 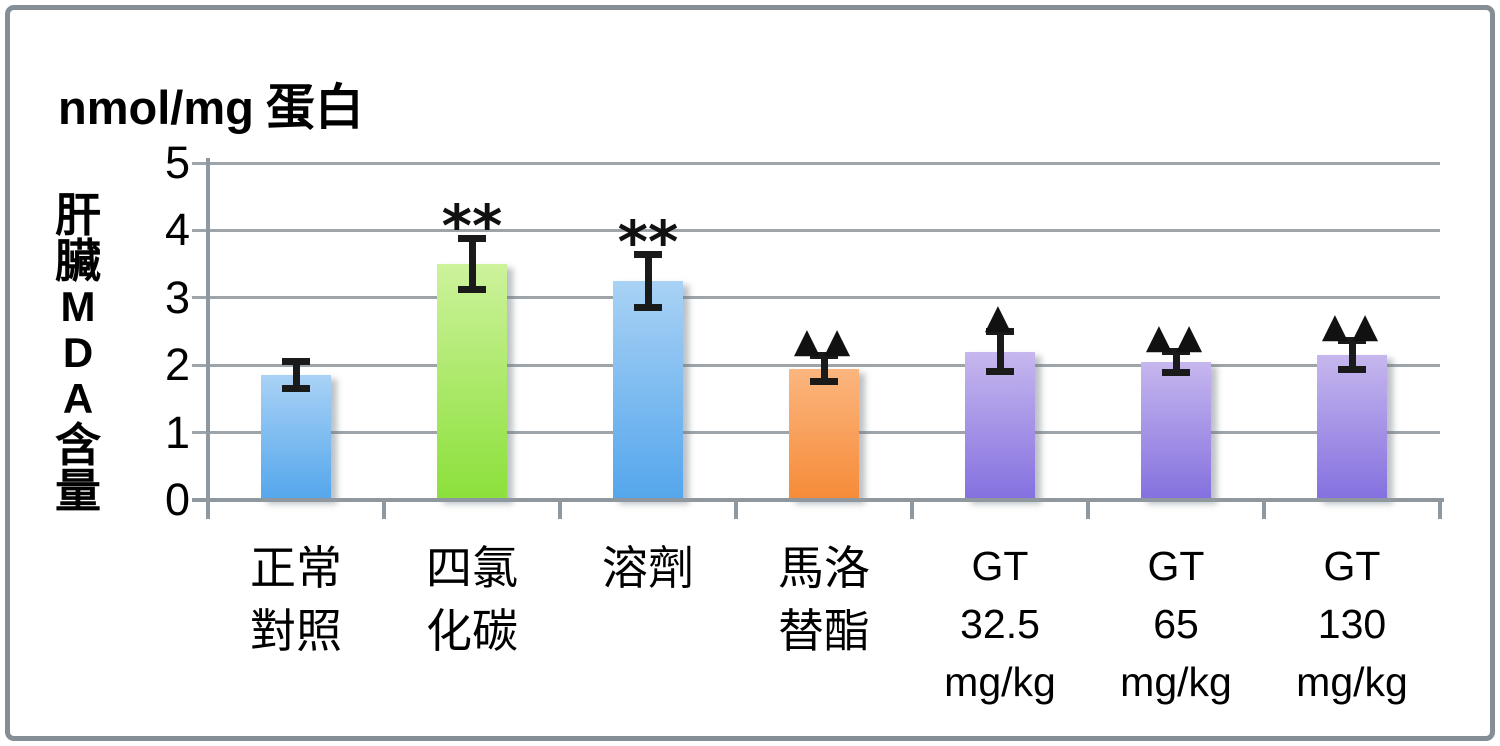 I want to click on category-label-line: 對照, so click(x=296, y=631).